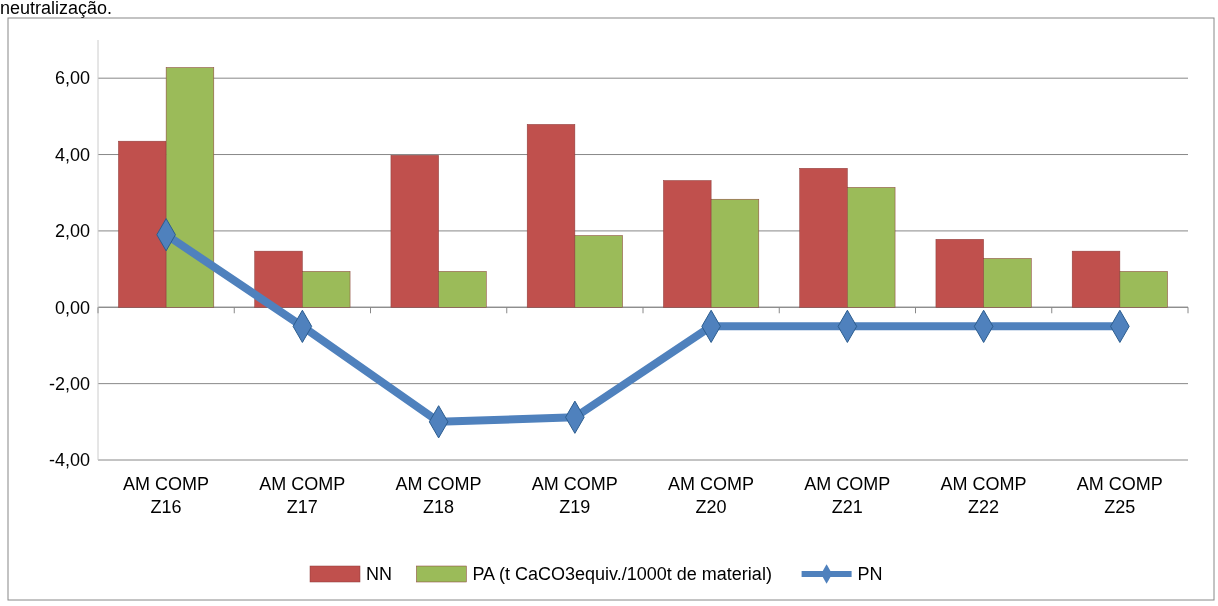  Describe the element at coordinates (574, 496) in the screenshot. I see `x-tick-label: AM COMP Z19` at that location.